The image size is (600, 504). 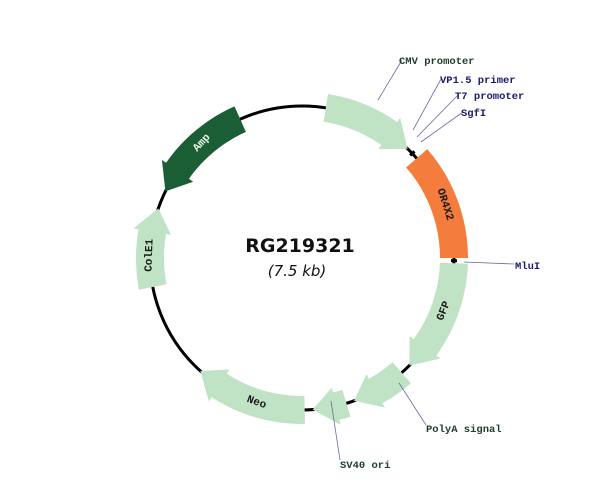 I want to click on leader-line-sgfi, so click(x=442, y=127).